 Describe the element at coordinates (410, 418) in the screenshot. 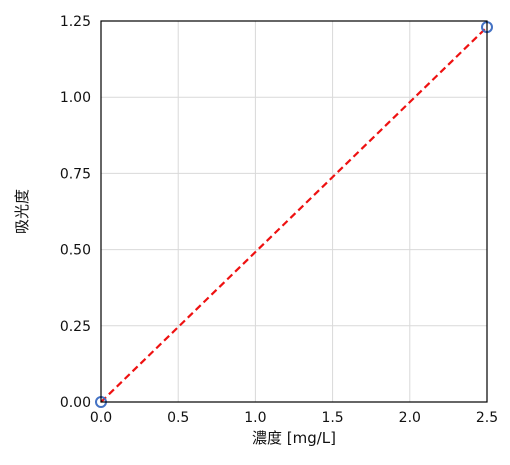

I see `x-tick-label: 2.0` at that location.